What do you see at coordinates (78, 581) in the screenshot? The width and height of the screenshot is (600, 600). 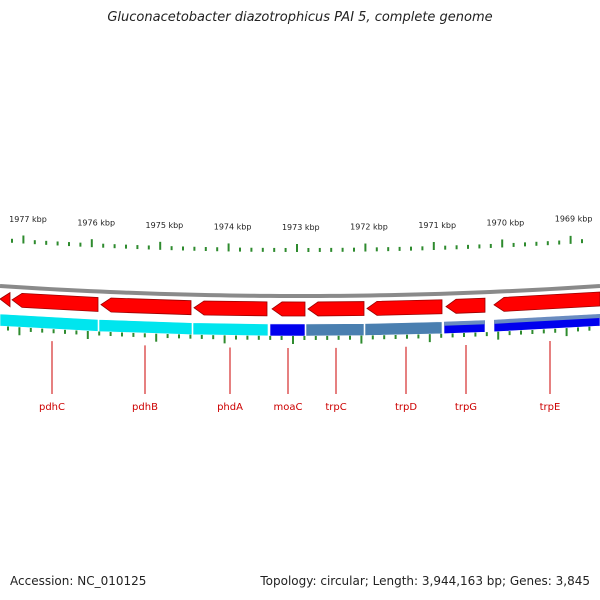 I see `accession-text: Accession: NC_010125` at bounding box center [78, 581].